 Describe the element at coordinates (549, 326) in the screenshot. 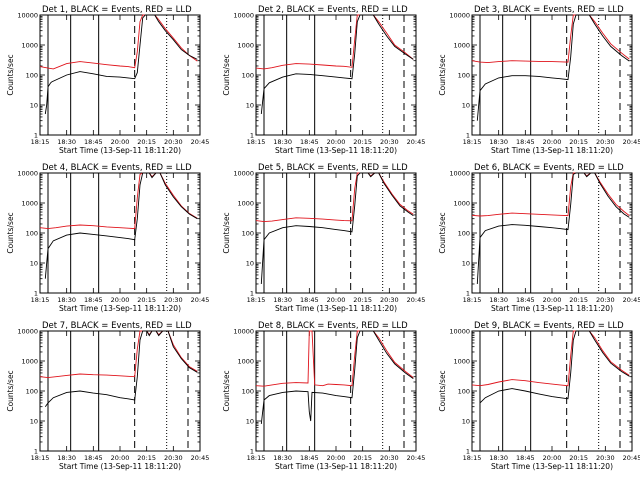

I see `panel-title: Det 9, BLACK = Events, RED = LLD` at that location.